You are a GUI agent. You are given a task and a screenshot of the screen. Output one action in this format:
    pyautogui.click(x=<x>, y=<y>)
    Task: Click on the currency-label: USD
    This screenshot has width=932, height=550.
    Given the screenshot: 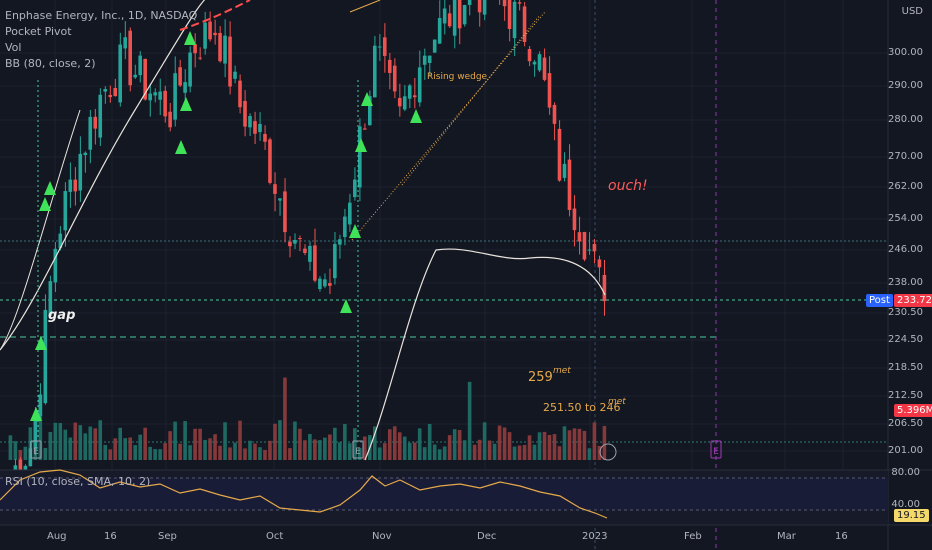 What is the action you would take?
    pyautogui.click(x=912, y=11)
    